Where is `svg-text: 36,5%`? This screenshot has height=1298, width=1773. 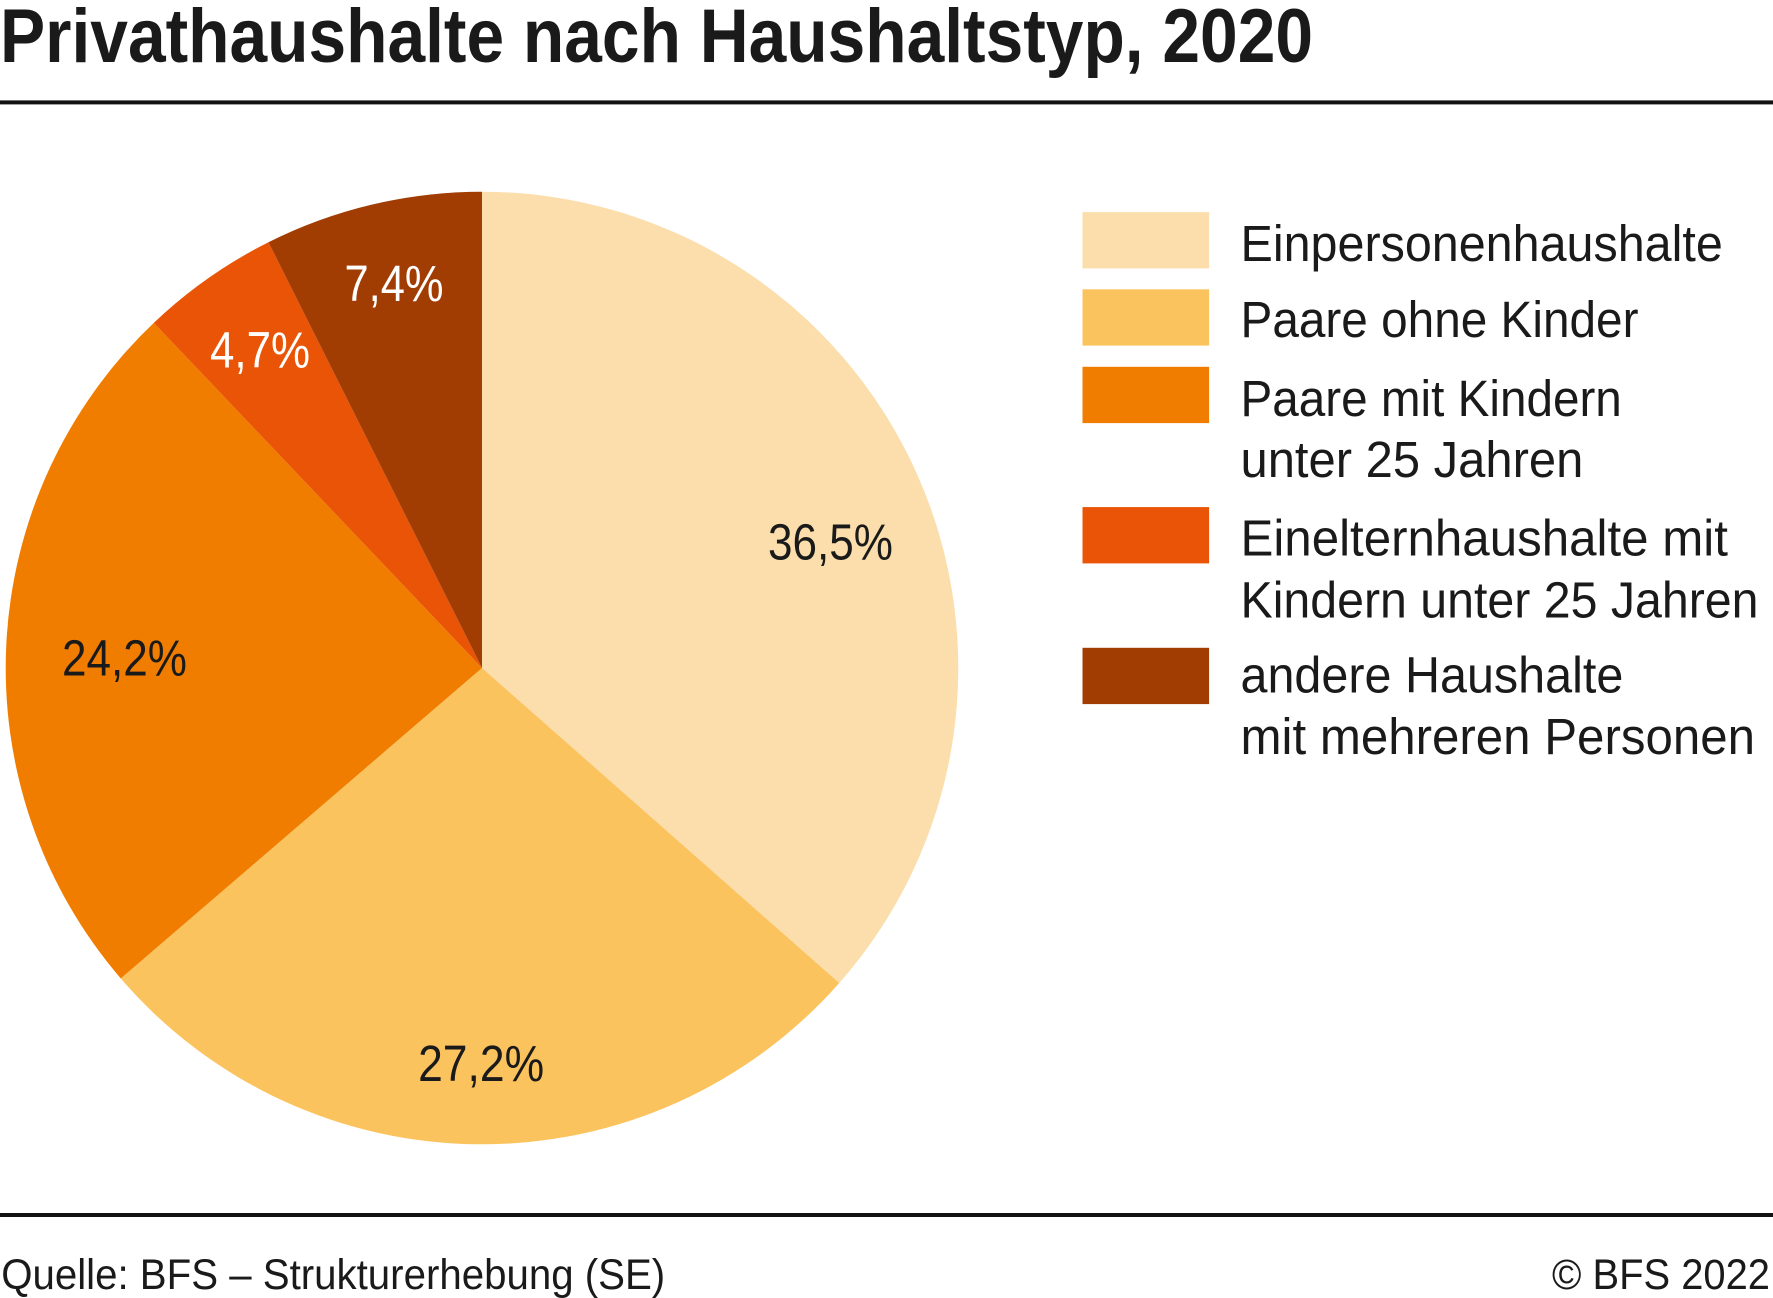 svg-text: 36,5% is located at coordinates (830, 542).